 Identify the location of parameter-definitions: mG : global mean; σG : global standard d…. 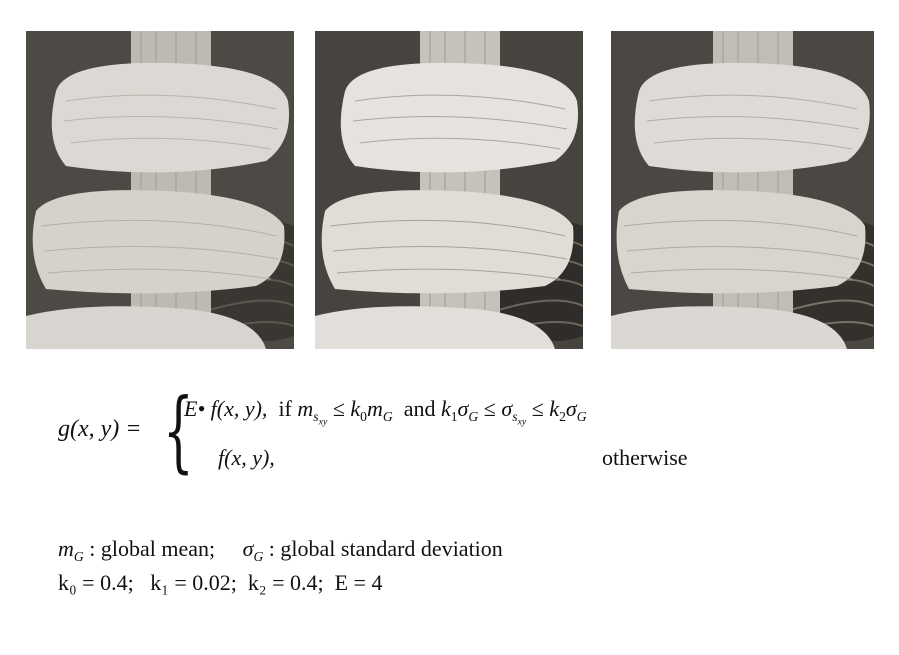
(280, 566).